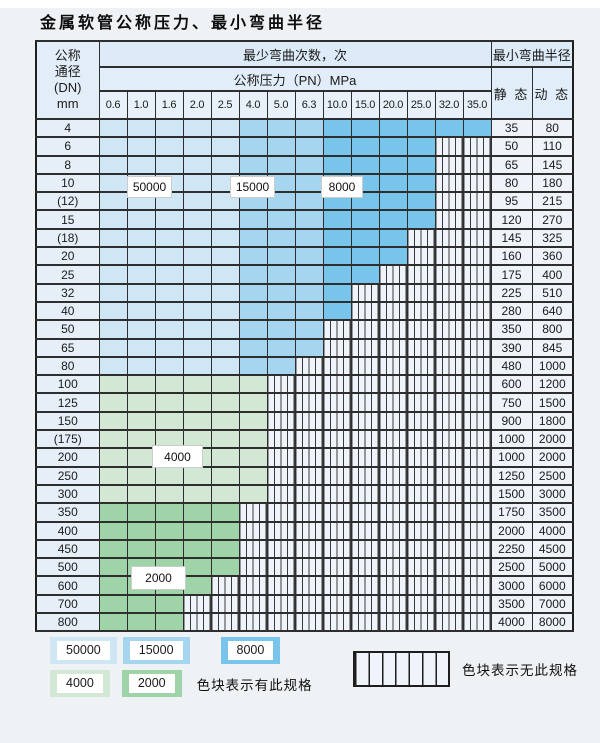 This screenshot has height=743, width=600. Describe the element at coordinates (304, 421) in the screenshot. I see `table-row: 150 900 1800` at that location.